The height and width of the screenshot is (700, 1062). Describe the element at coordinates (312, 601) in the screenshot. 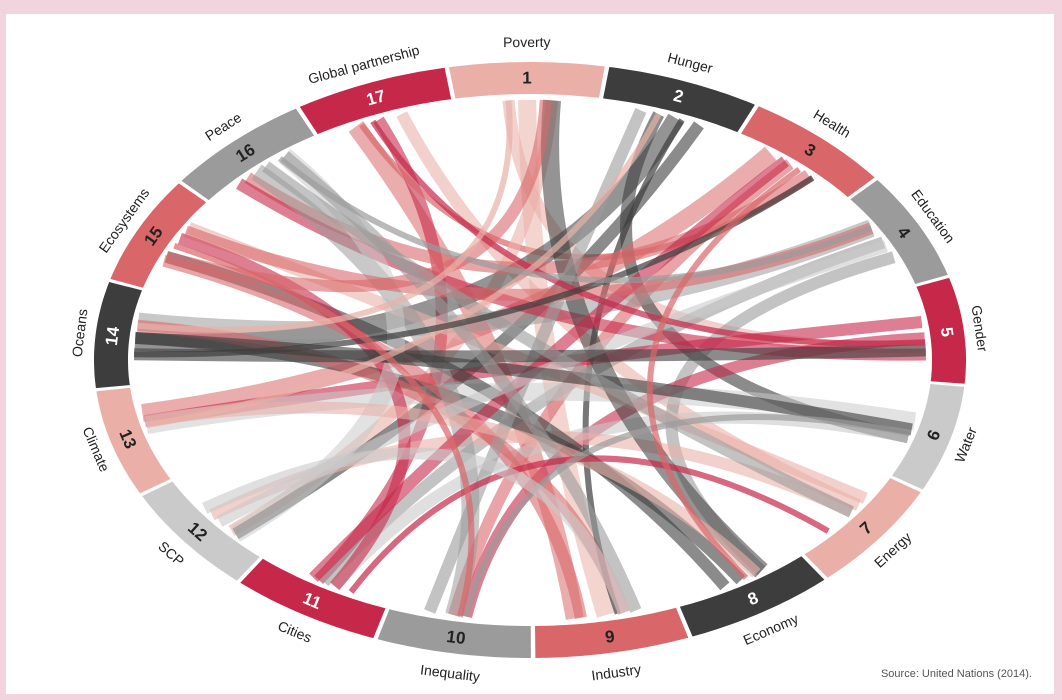

I see `segment-number-11: 11` at that location.